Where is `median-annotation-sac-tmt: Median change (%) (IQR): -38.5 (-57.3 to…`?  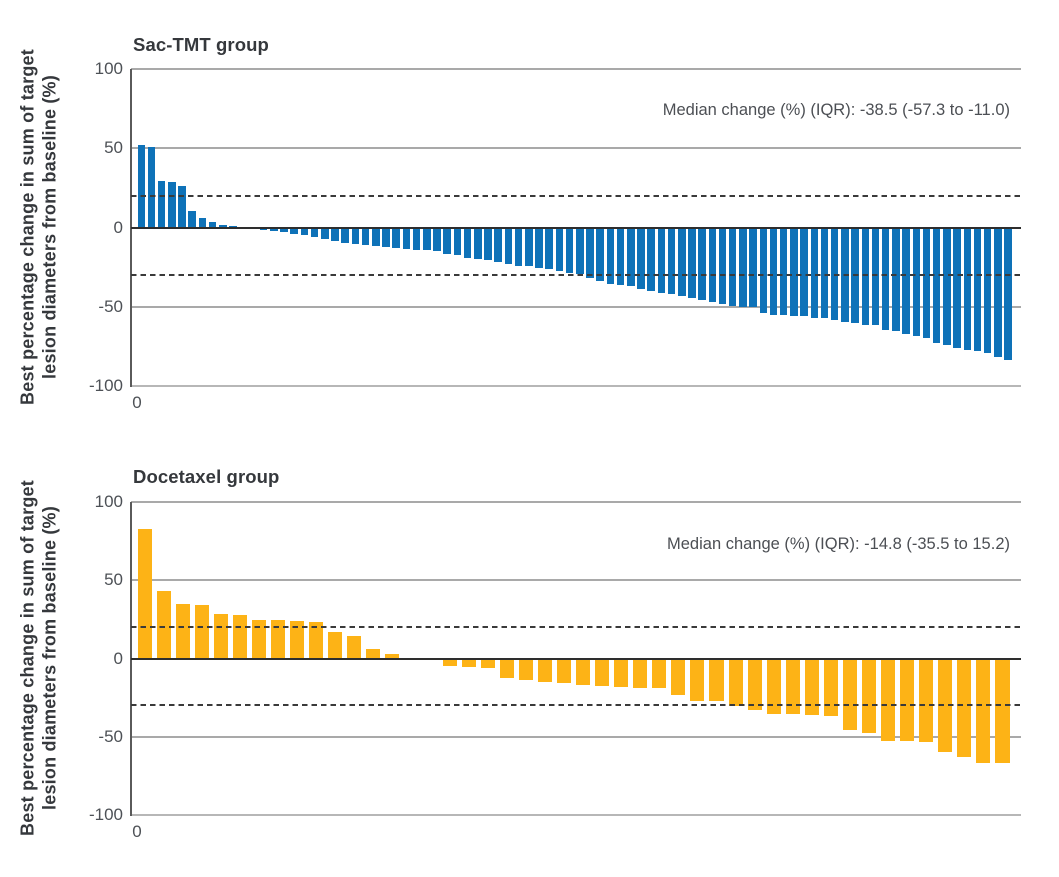 median-annotation-sac-tmt: Median change (%) (IQR): -38.5 (-57.3 to… is located at coordinates (836, 110).